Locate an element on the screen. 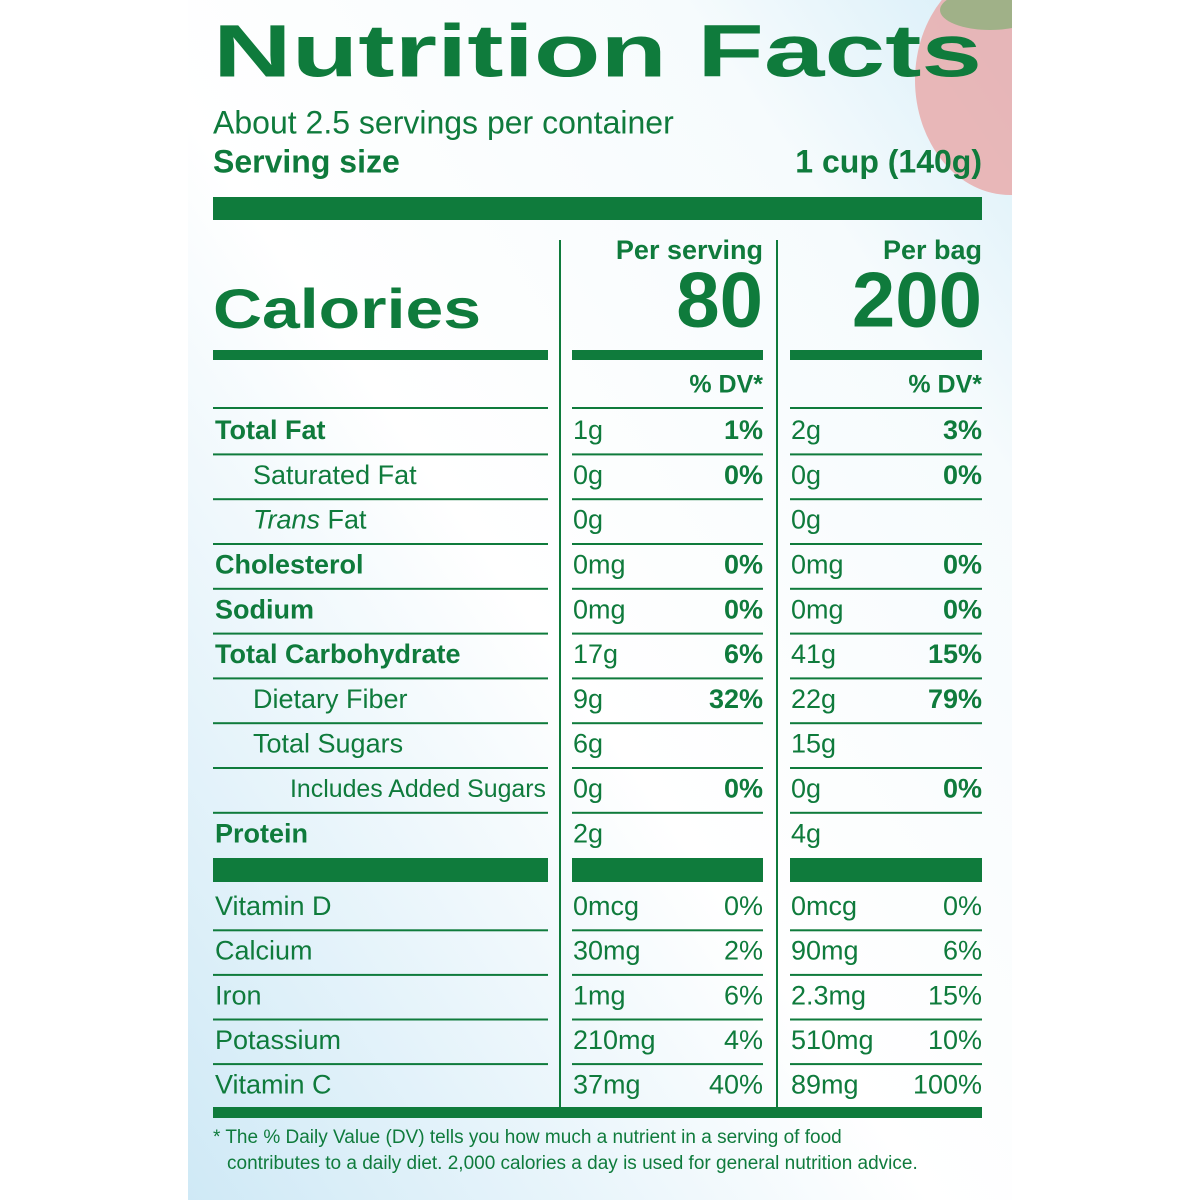  amount: 90mg is located at coordinates (825, 951).